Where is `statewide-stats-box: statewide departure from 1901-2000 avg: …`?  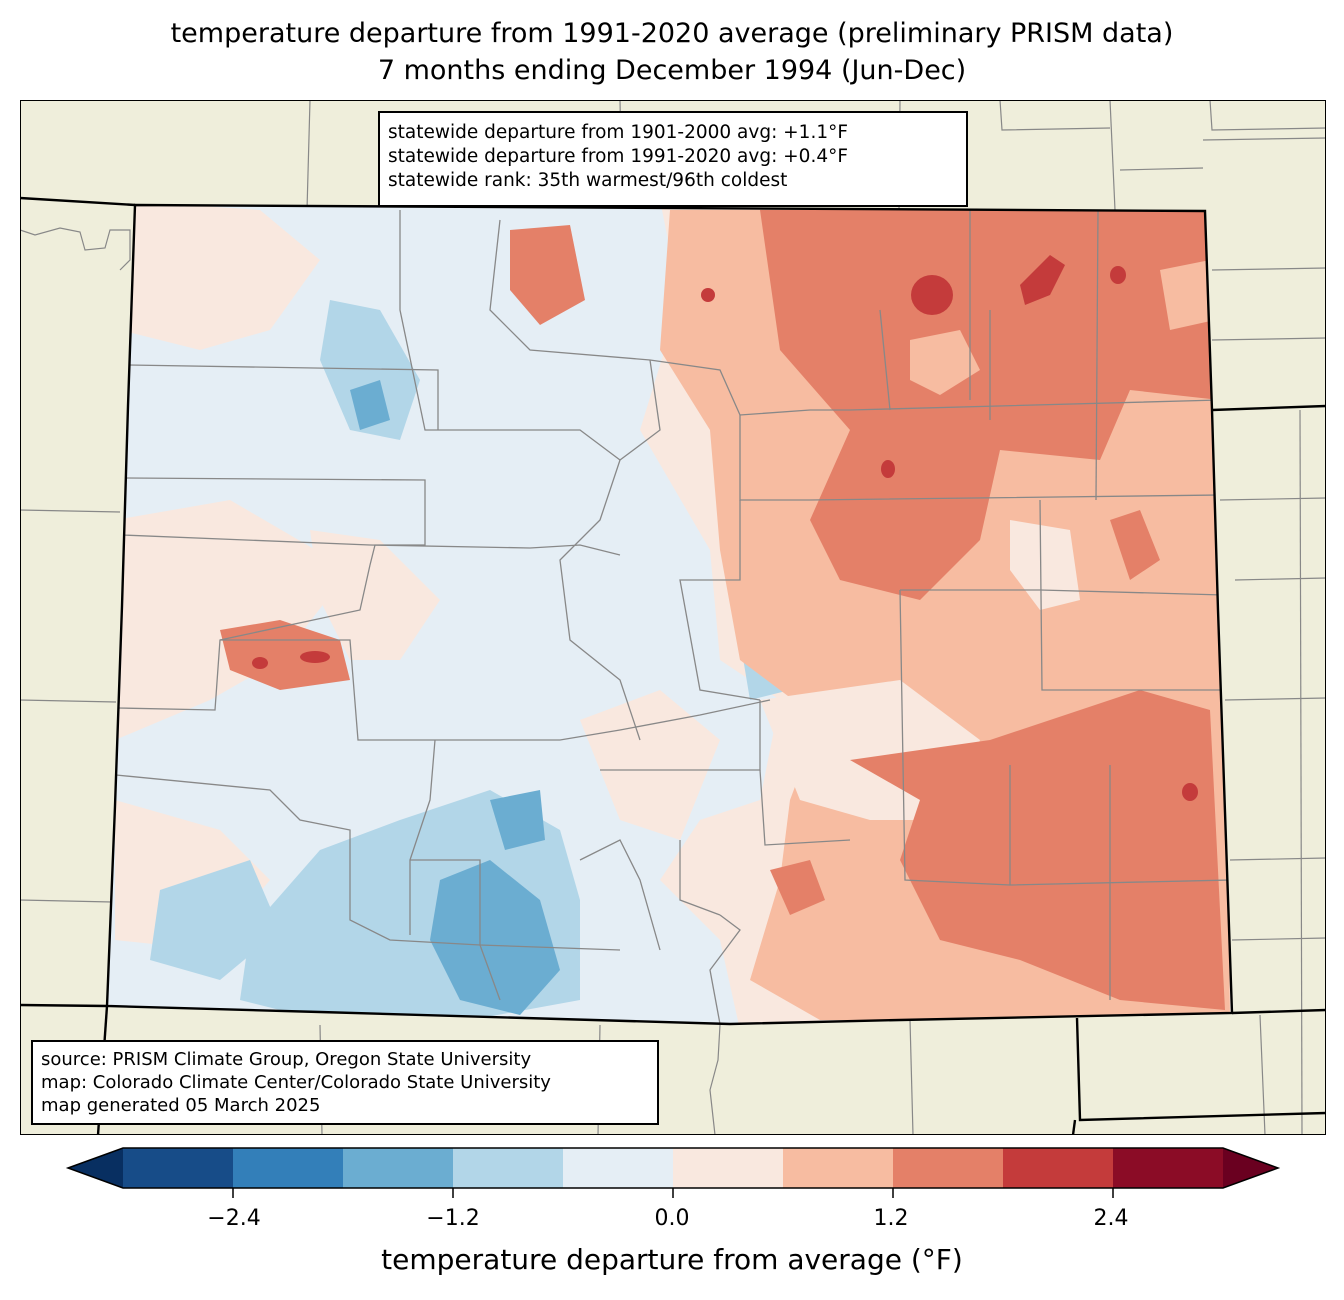
statewide-stats-box: statewide departure from 1901-2000 avg: … is located at coordinates (673, 159).